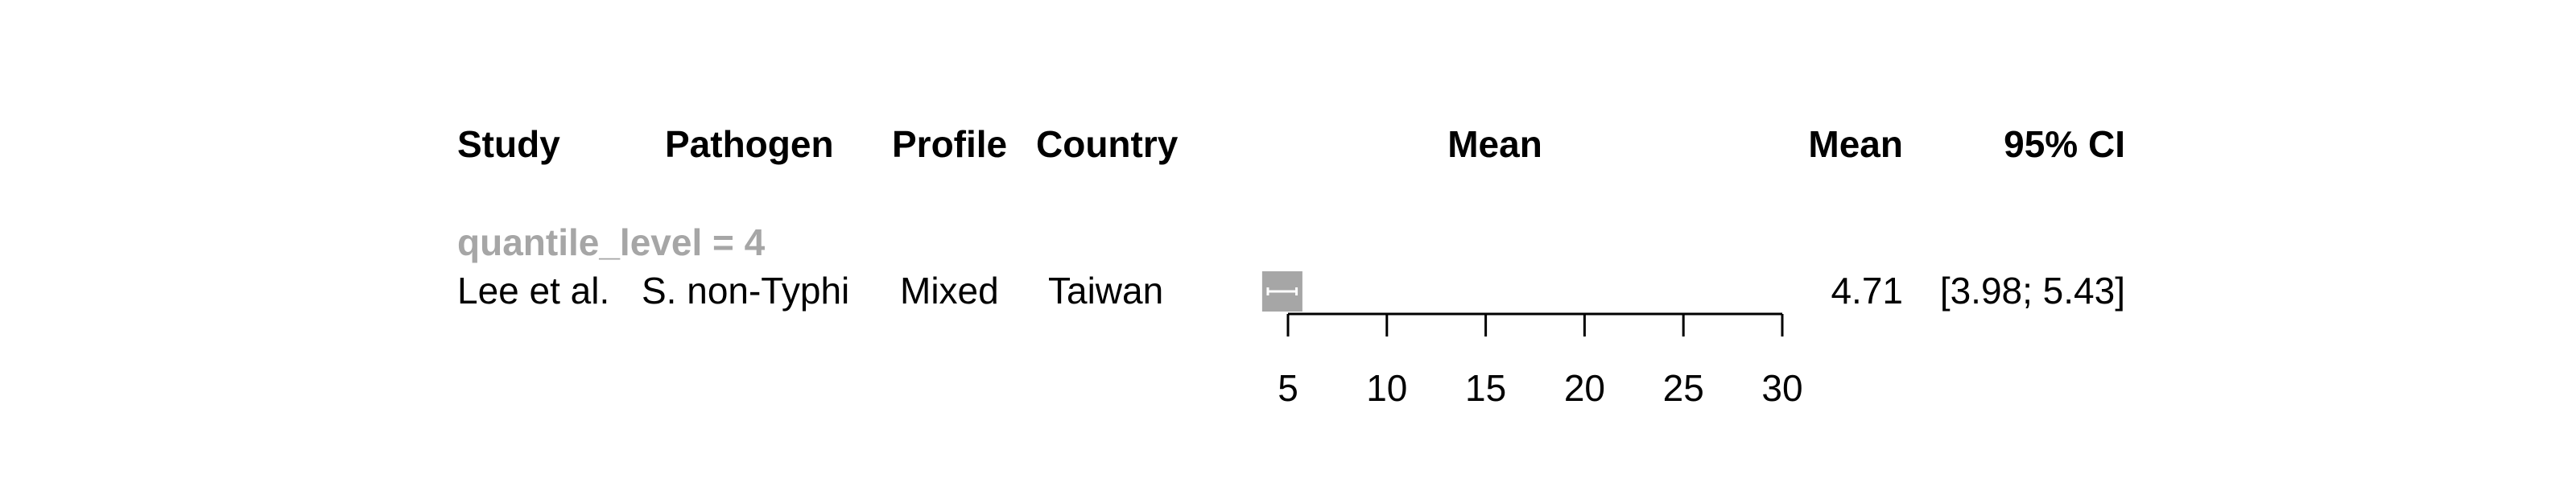 Image resolution: width=2576 pixels, height=483 pixels. Describe the element at coordinates (1540, 360) in the screenshot. I see `x-axis: 5 10 15 20 25 30` at that location.